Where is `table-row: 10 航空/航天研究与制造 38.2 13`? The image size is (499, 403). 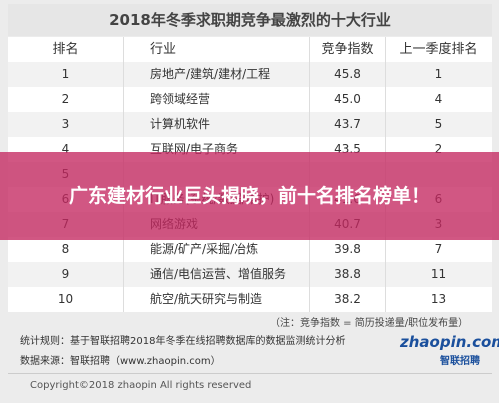
table-row: 10 航空/航天研究与制造 38.2 13 is located at coordinates (250, 299).